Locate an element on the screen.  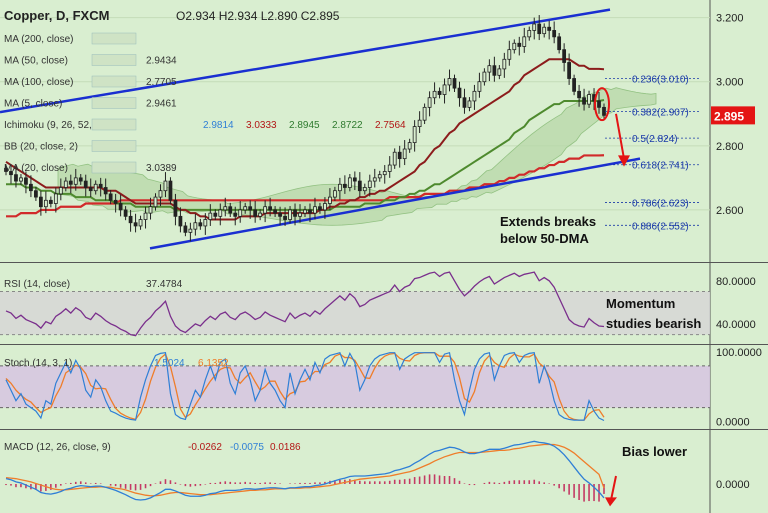
macd-legend: MACD (12, 26, close, 9) is located at coordinates (57, 447).